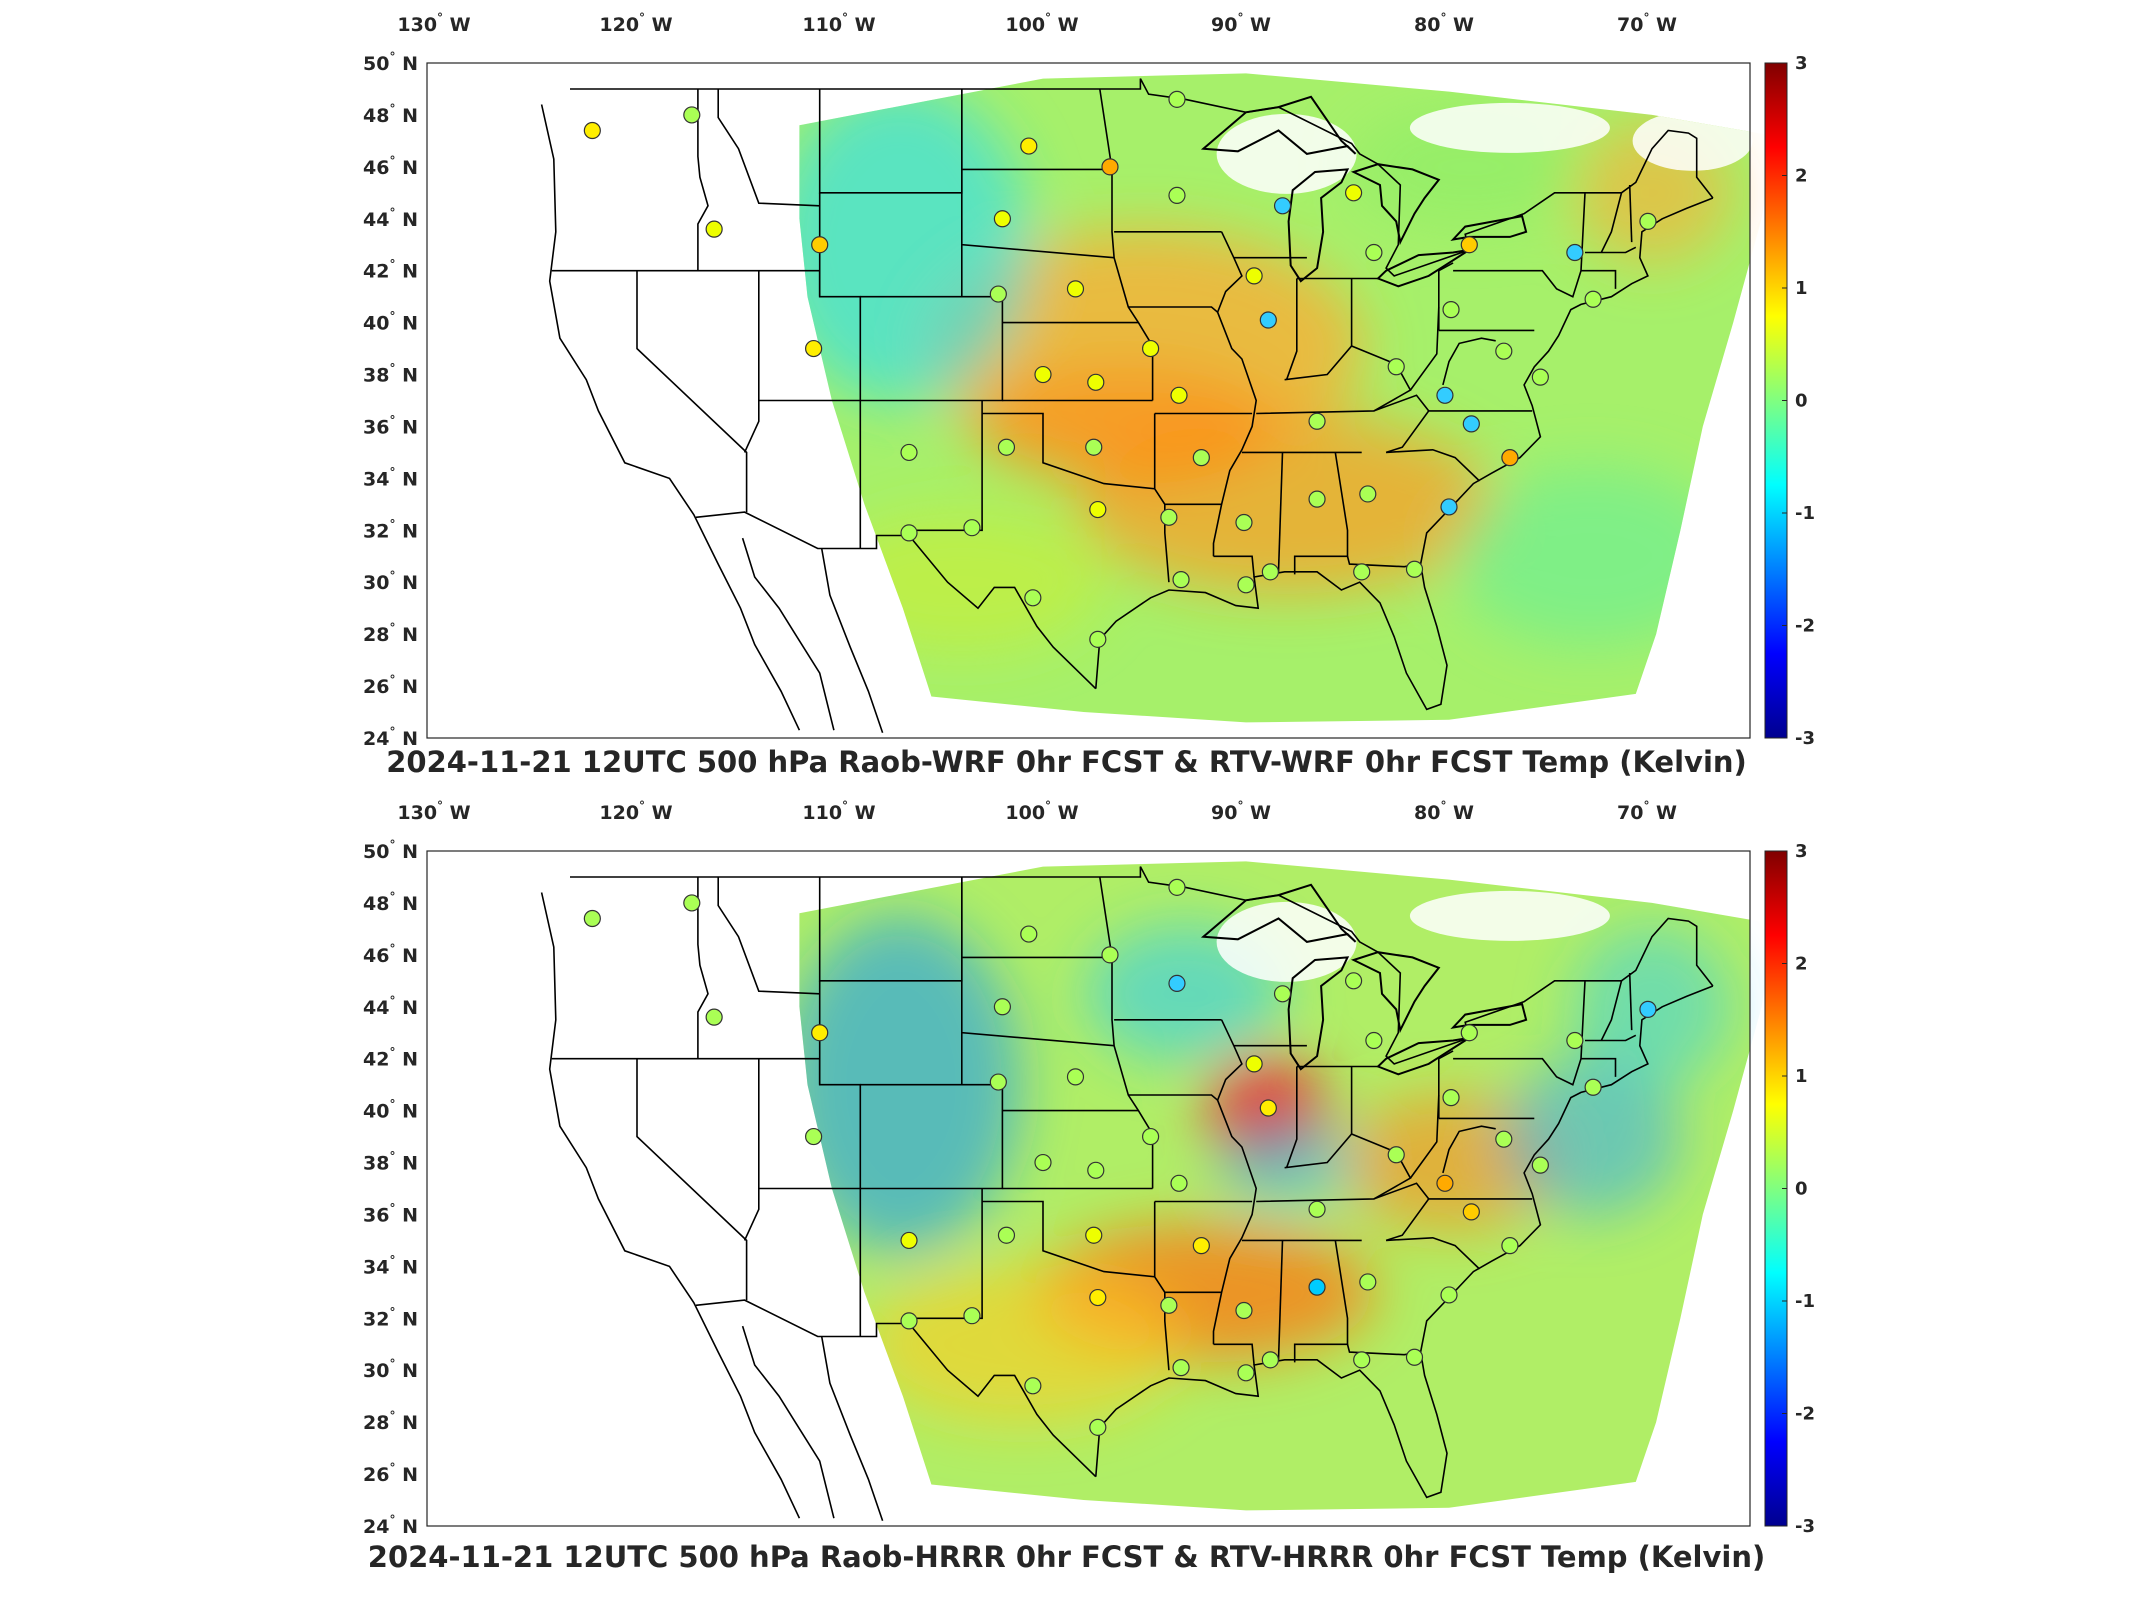  I want to click on colorbar-tick-label: -2, so click(1805, 626).